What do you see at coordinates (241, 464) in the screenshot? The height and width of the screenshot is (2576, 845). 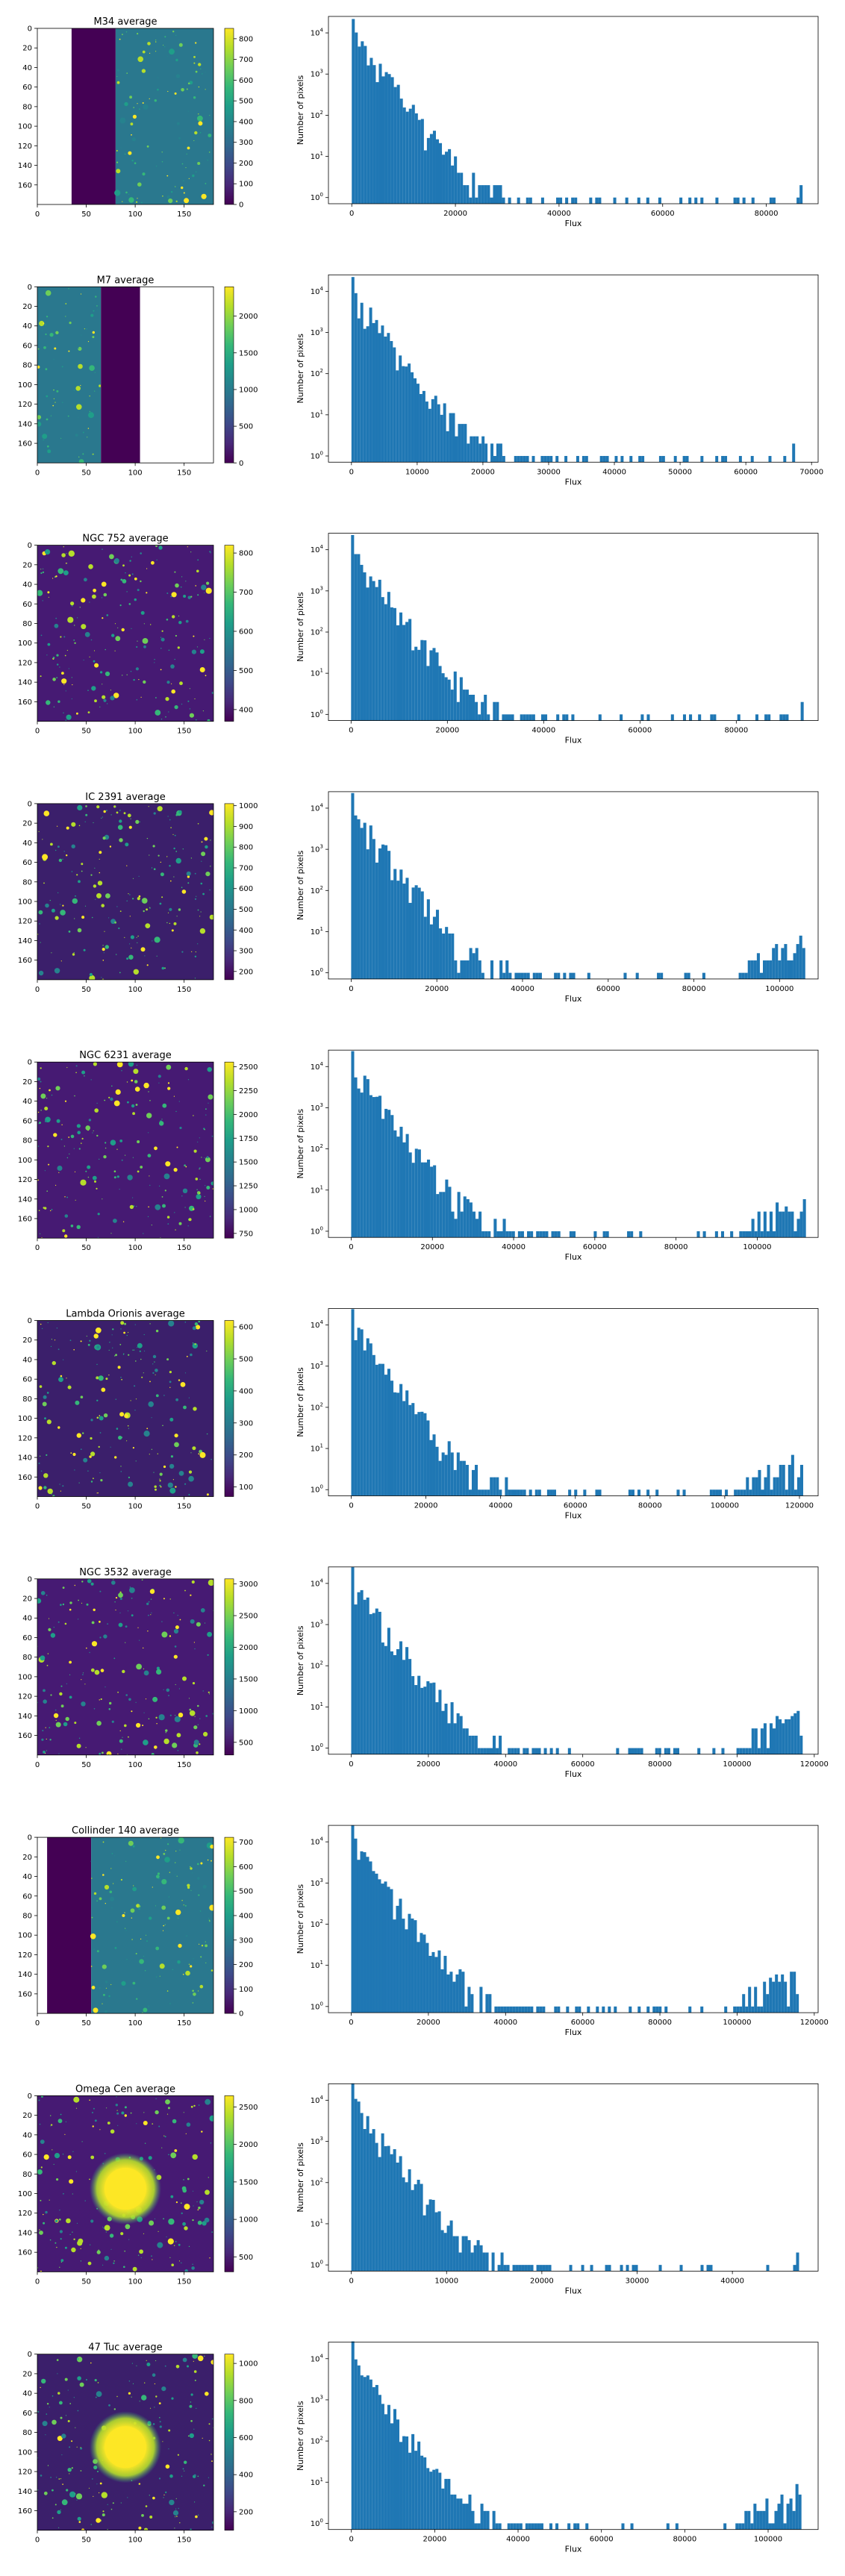 I see `colorbar-tick-label: 0` at bounding box center [241, 464].